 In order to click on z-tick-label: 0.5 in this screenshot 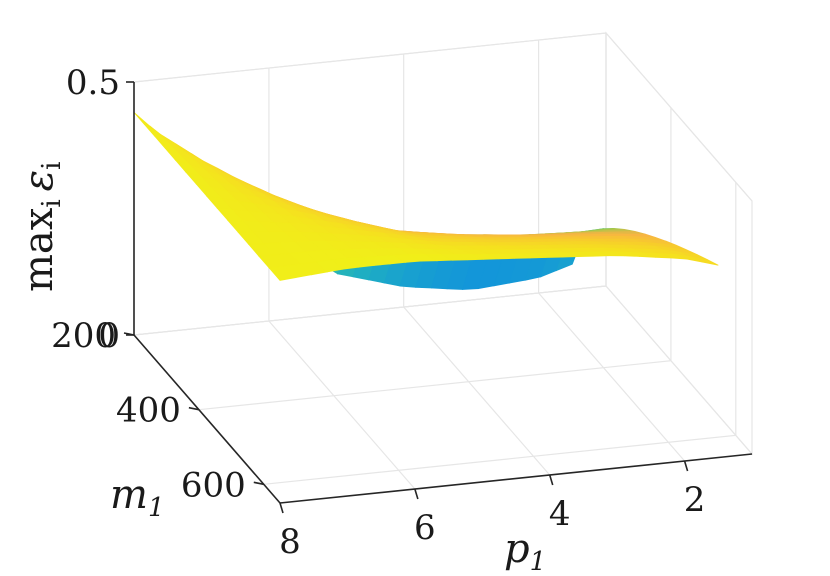, I will do `click(93, 83)`.